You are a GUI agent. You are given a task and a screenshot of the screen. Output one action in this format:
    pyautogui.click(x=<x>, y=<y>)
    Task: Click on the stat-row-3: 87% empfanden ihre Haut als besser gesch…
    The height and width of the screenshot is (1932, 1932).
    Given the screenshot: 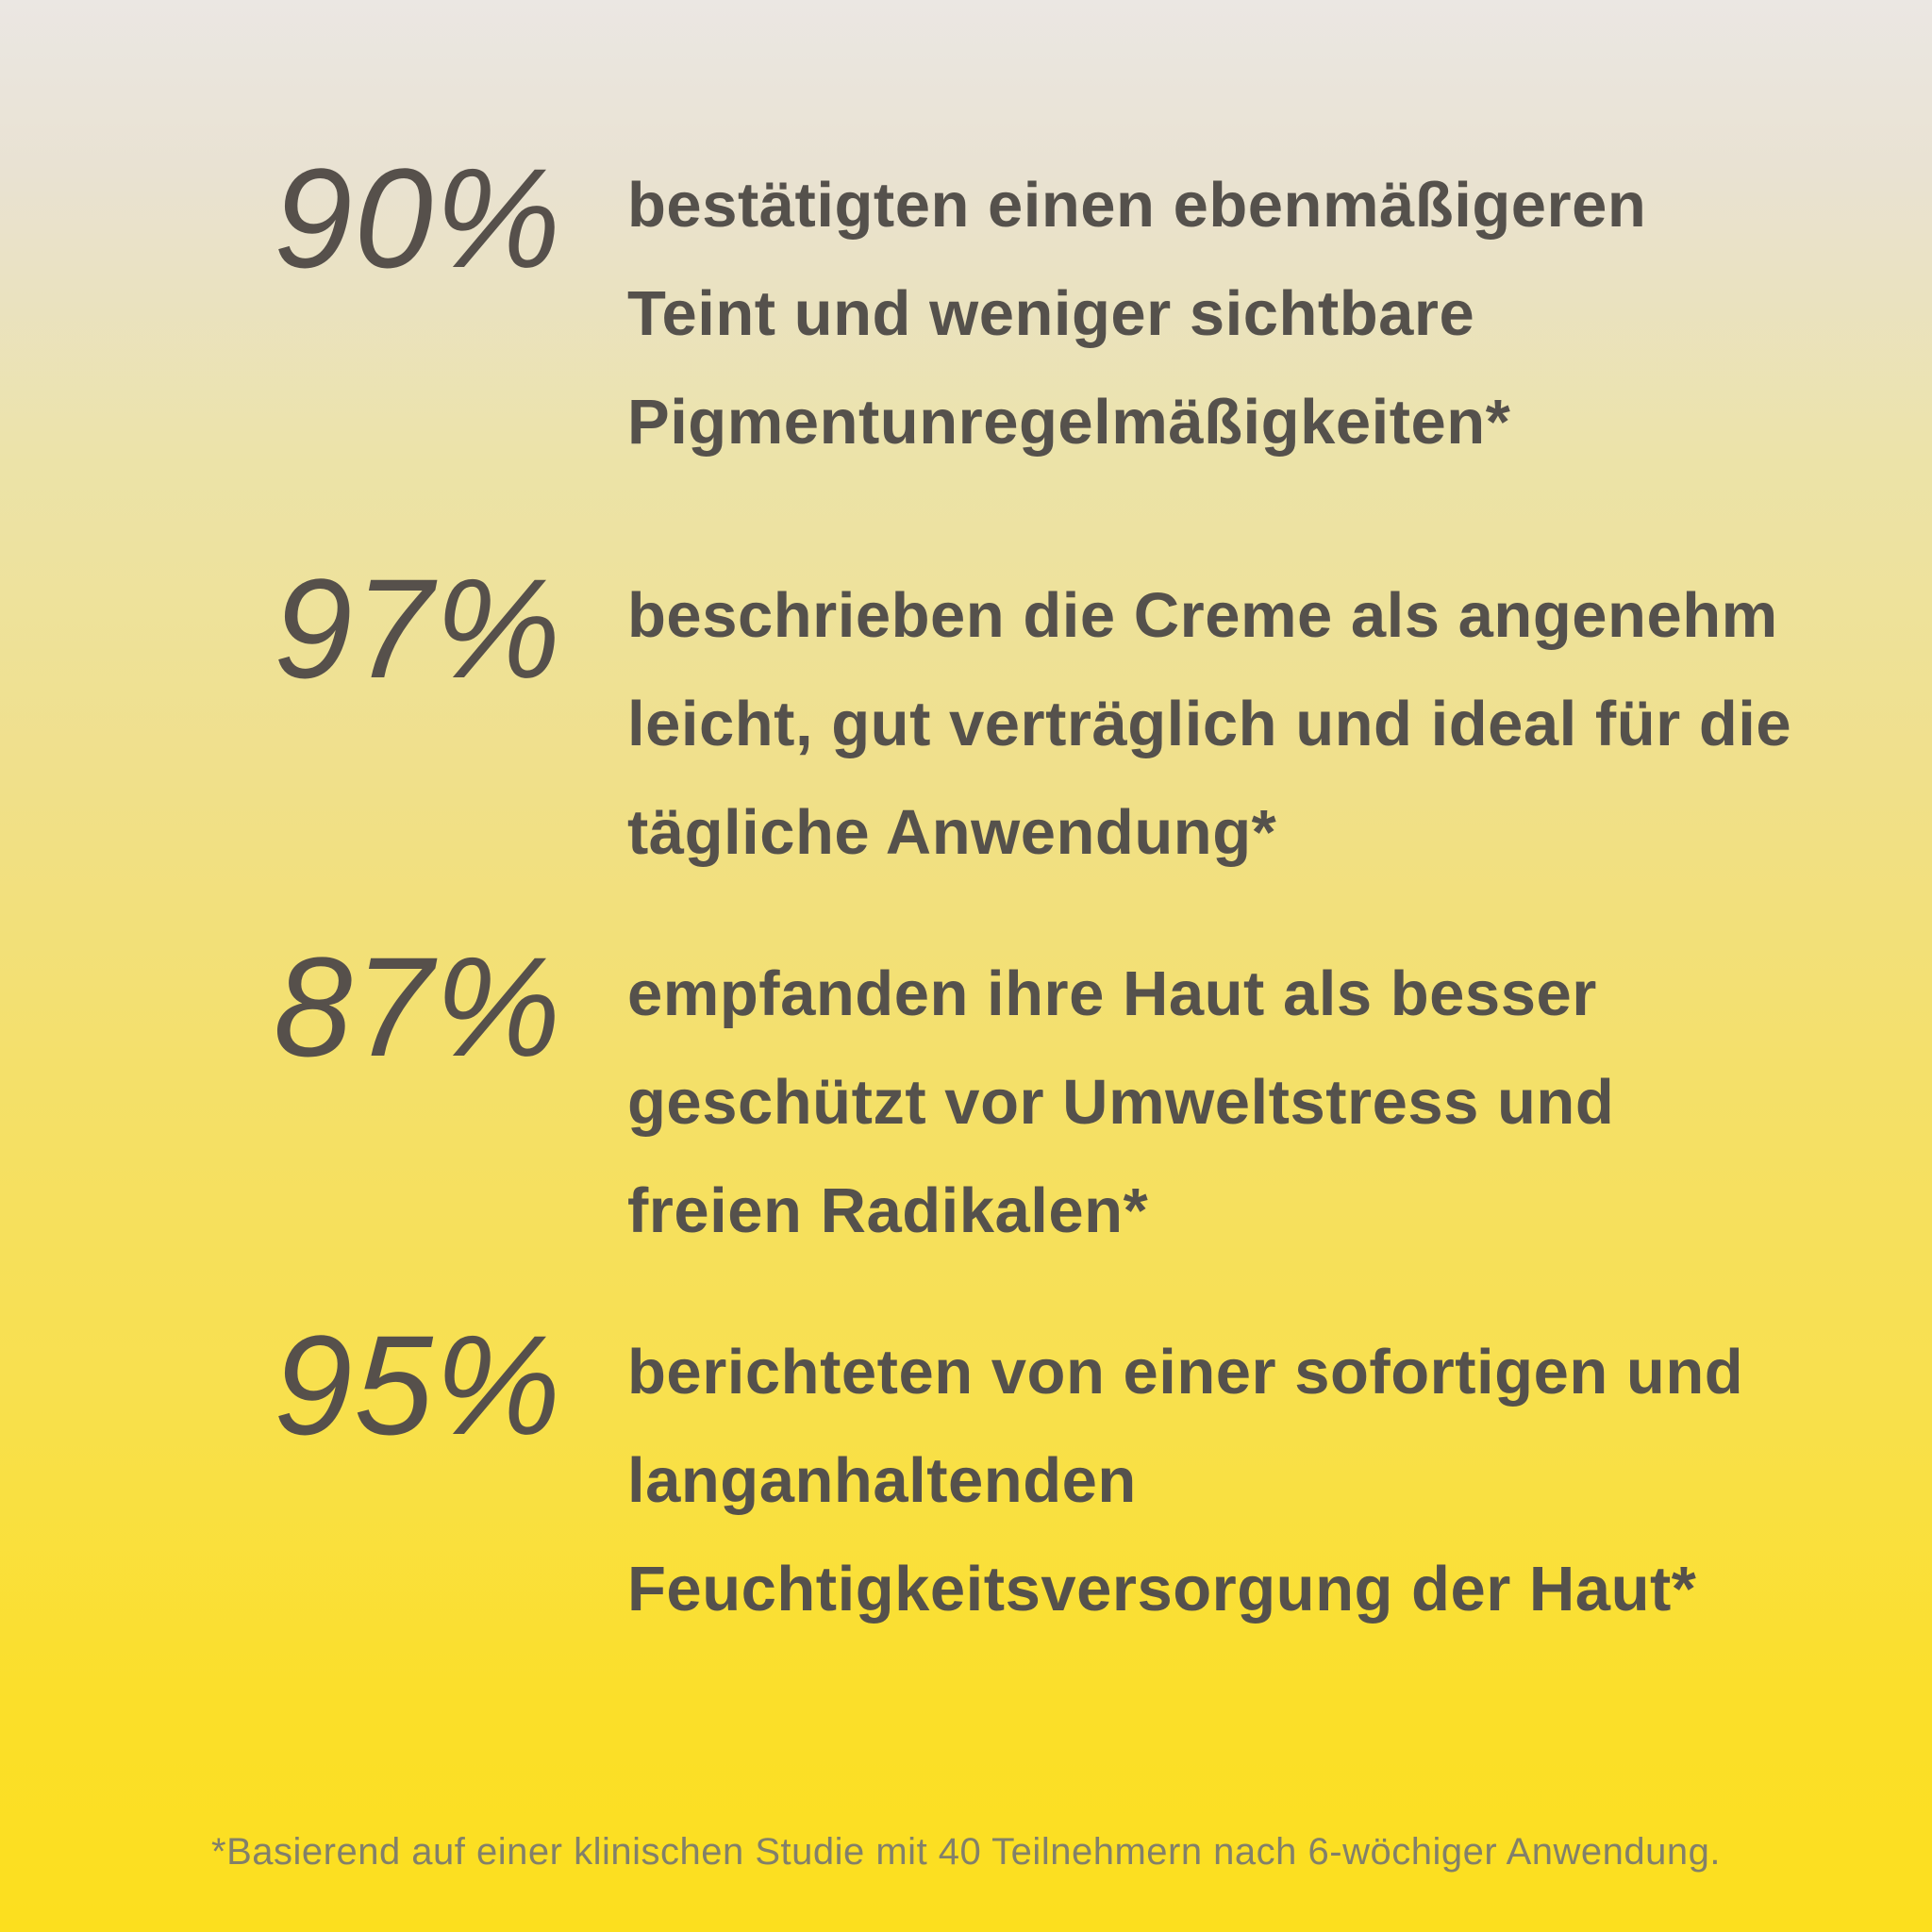 What is the action you would take?
    pyautogui.click(x=1037, y=1101)
    